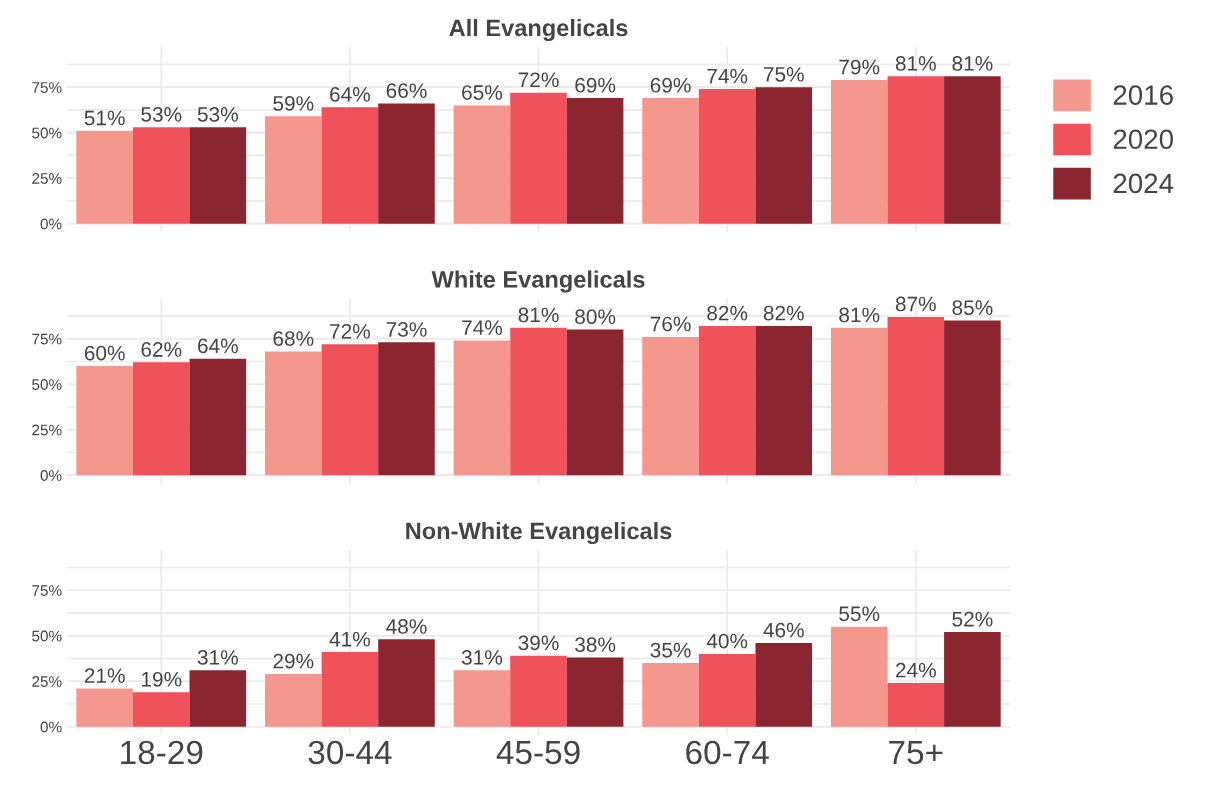 This screenshot has width=1217, height=786. I want to click on data-label: 35%, so click(670, 650).